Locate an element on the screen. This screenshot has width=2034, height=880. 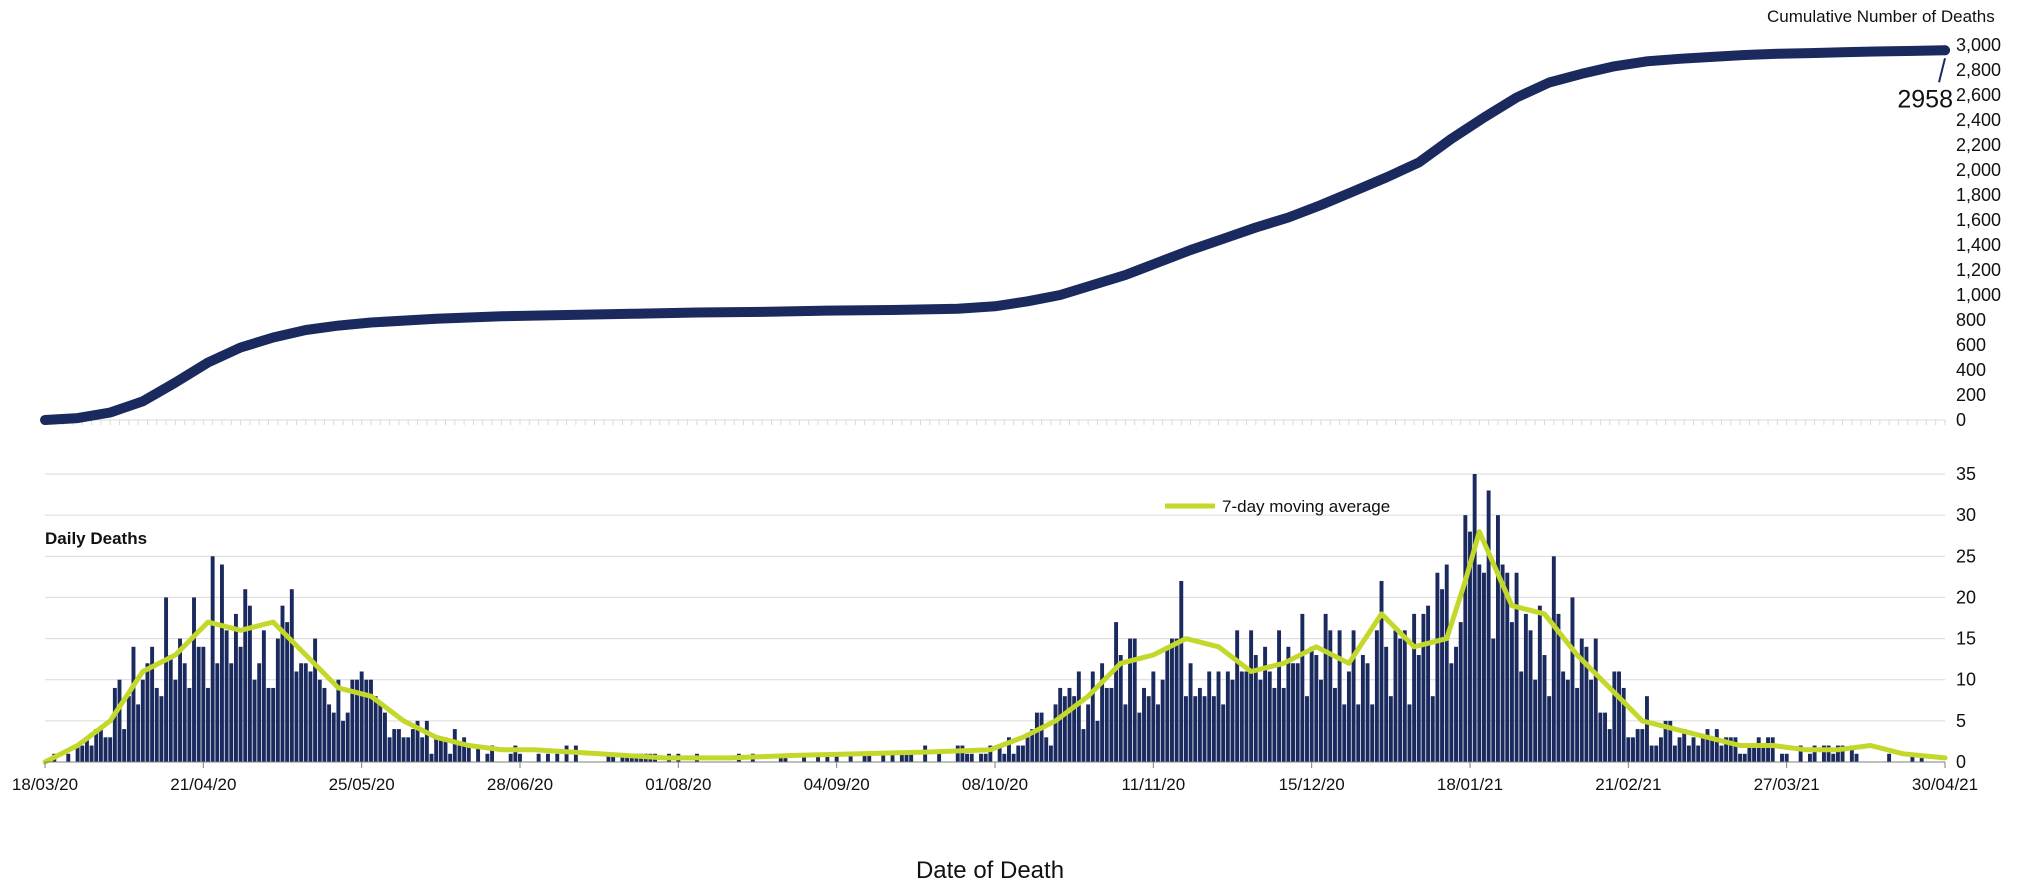
cumulative-y-tick-label: 200 is located at coordinates (1971, 395).